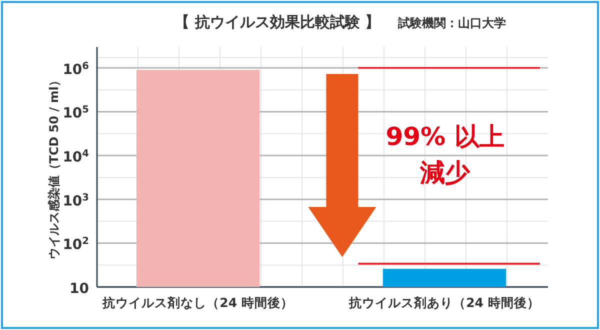 The height and width of the screenshot is (330, 600). Describe the element at coordinates (54, 167) in the screenshot. I see `y-axis-title: ウイルス感染値（TCD 50 / ml）` at that location.